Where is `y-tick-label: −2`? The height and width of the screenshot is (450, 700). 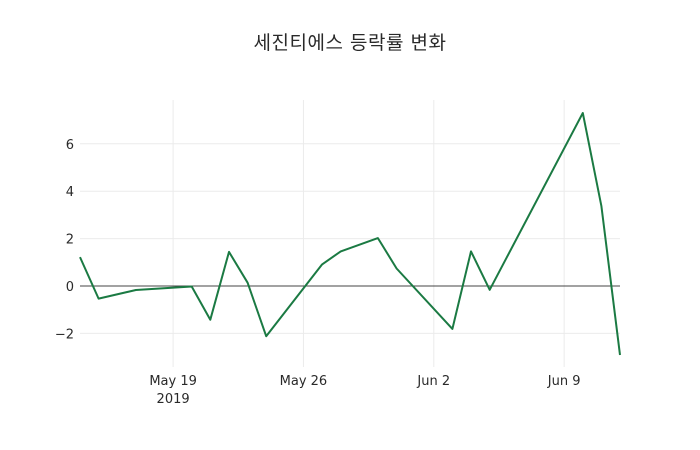 y-tick-label: −2 is located at coordinates (64, 334).